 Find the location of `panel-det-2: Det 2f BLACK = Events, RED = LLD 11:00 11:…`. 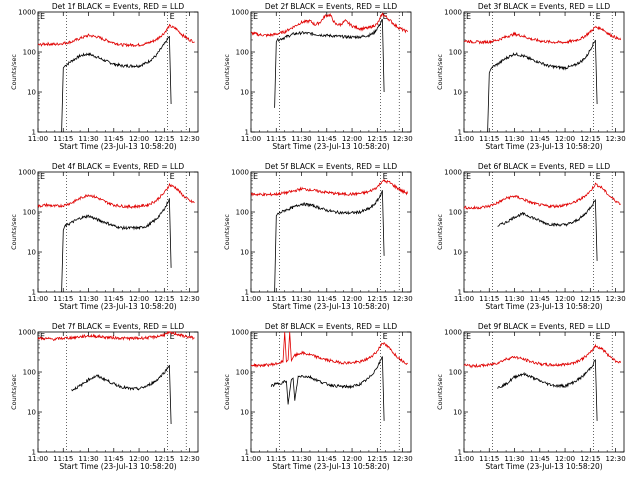

panel-det-2: Det 2f BLACK = Events, RED = LLD 11:00 11:… is located at coordinates (318, 76).